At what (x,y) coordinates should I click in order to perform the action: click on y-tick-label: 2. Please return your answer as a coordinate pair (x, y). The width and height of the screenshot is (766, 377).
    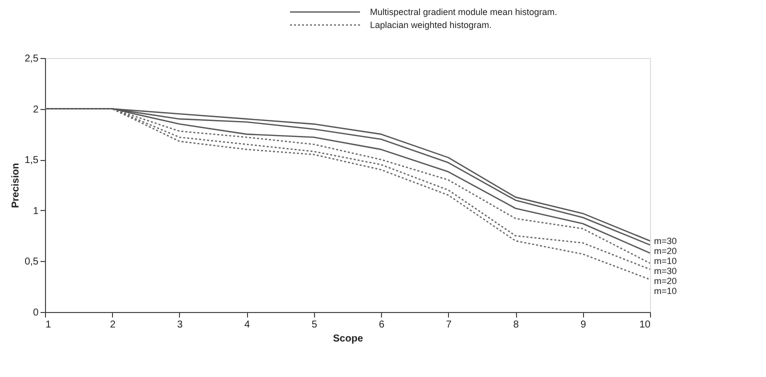
    Looking at the image, I should click on (35, 110).